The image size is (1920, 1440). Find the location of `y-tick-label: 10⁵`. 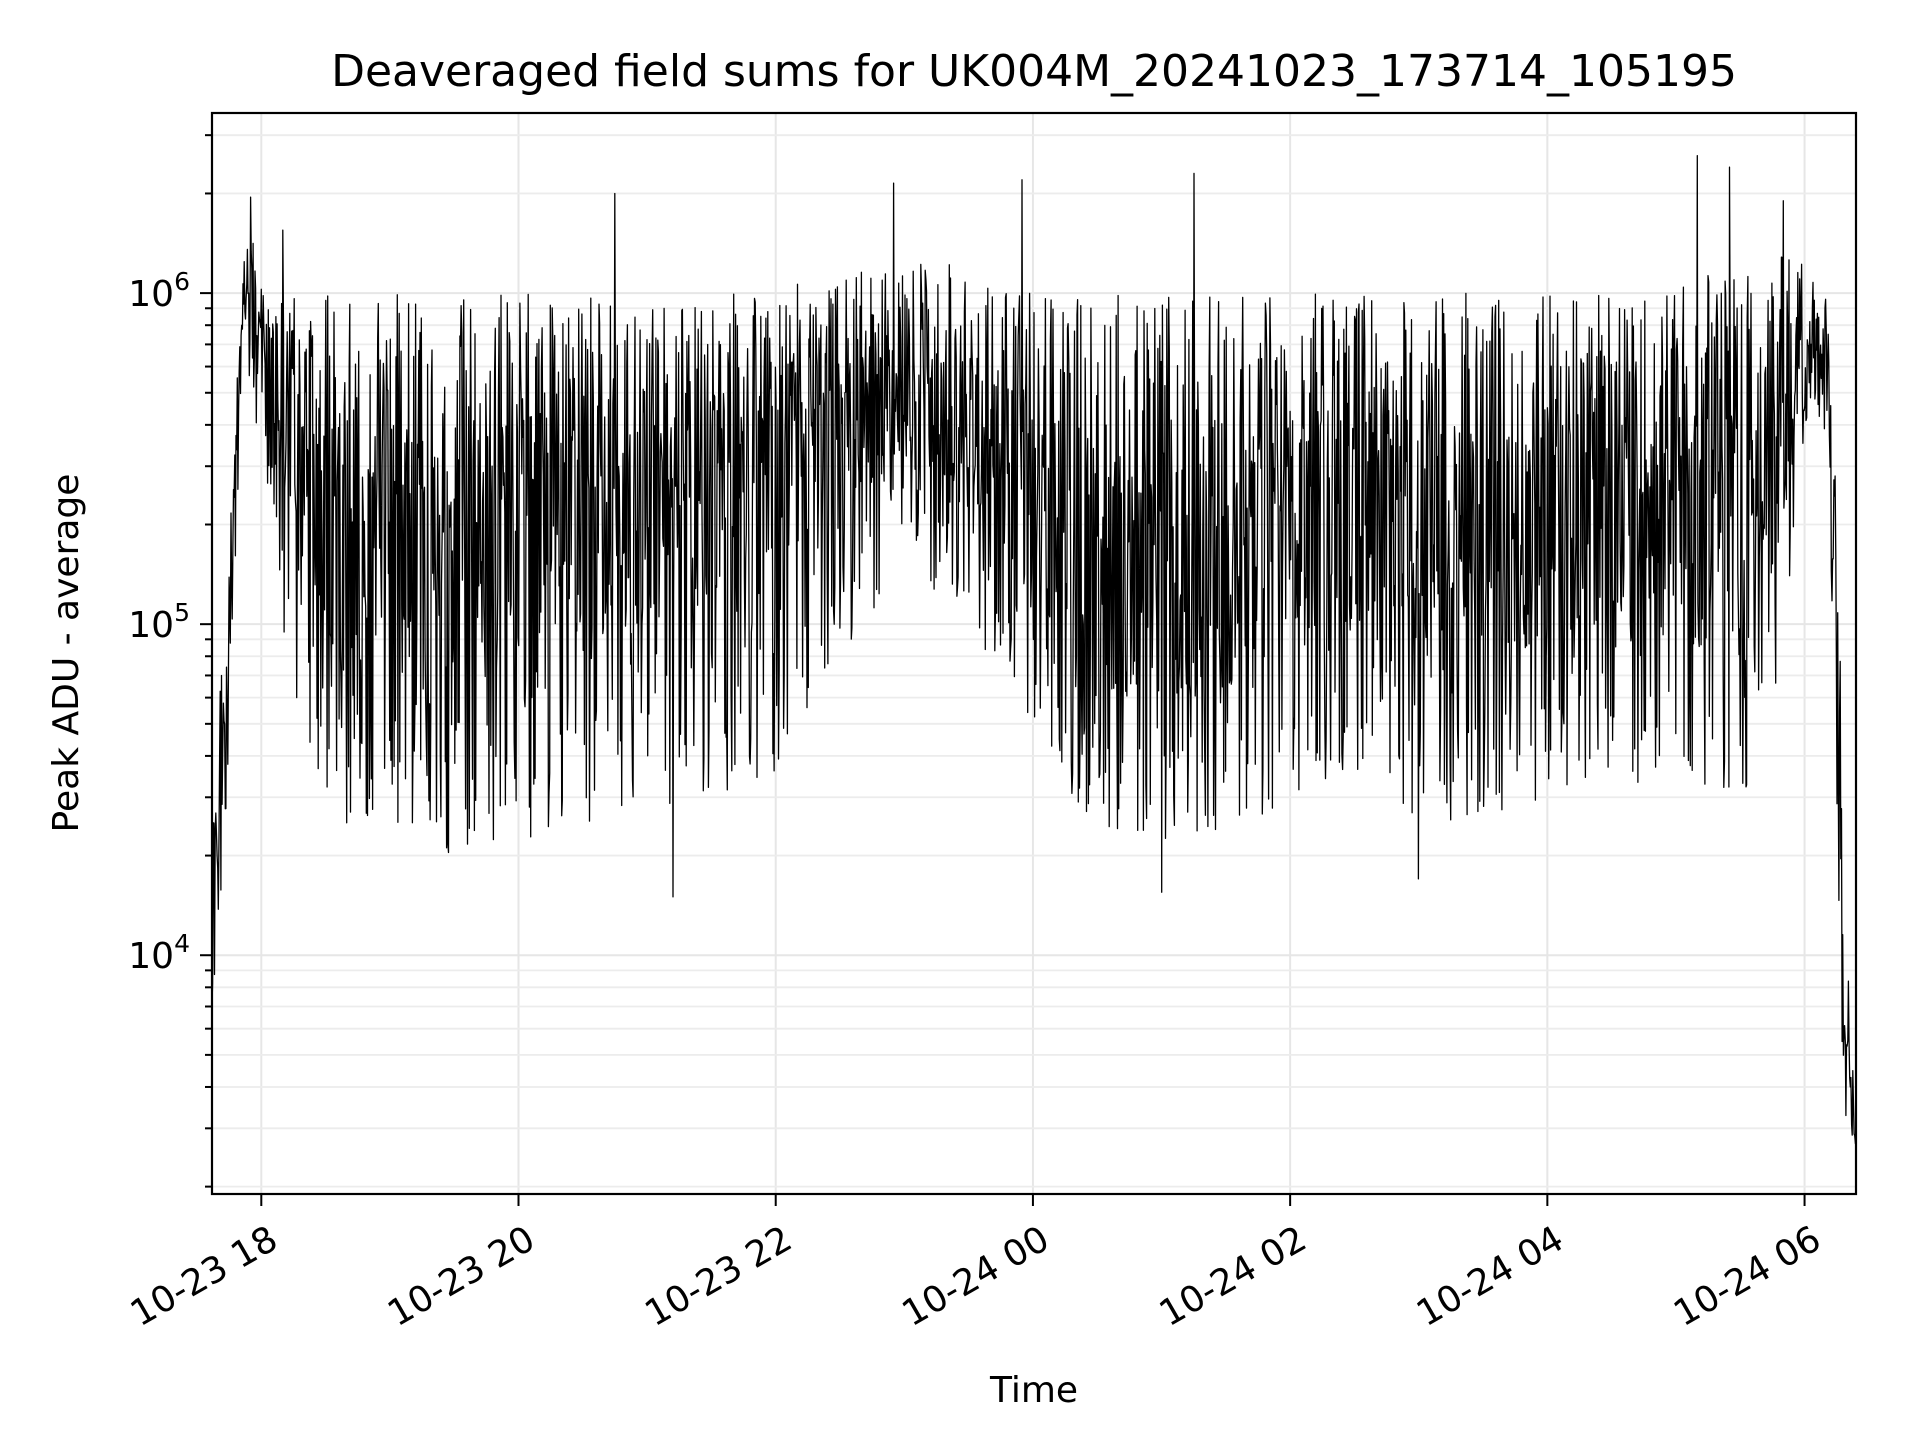

y-tick-label: 10⁵ is located at coordinates (159, 622).